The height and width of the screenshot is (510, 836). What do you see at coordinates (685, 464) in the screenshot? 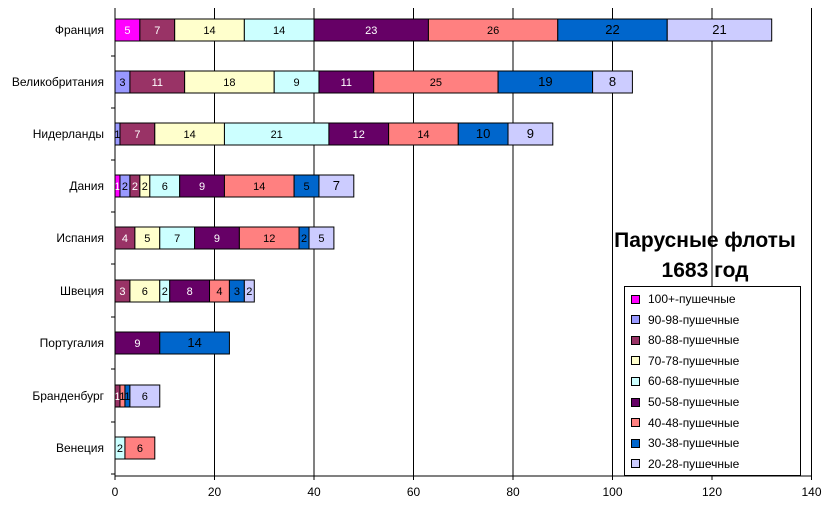
I see `legend-item: 20-28-пушечные` at bounding box center [685, 464].